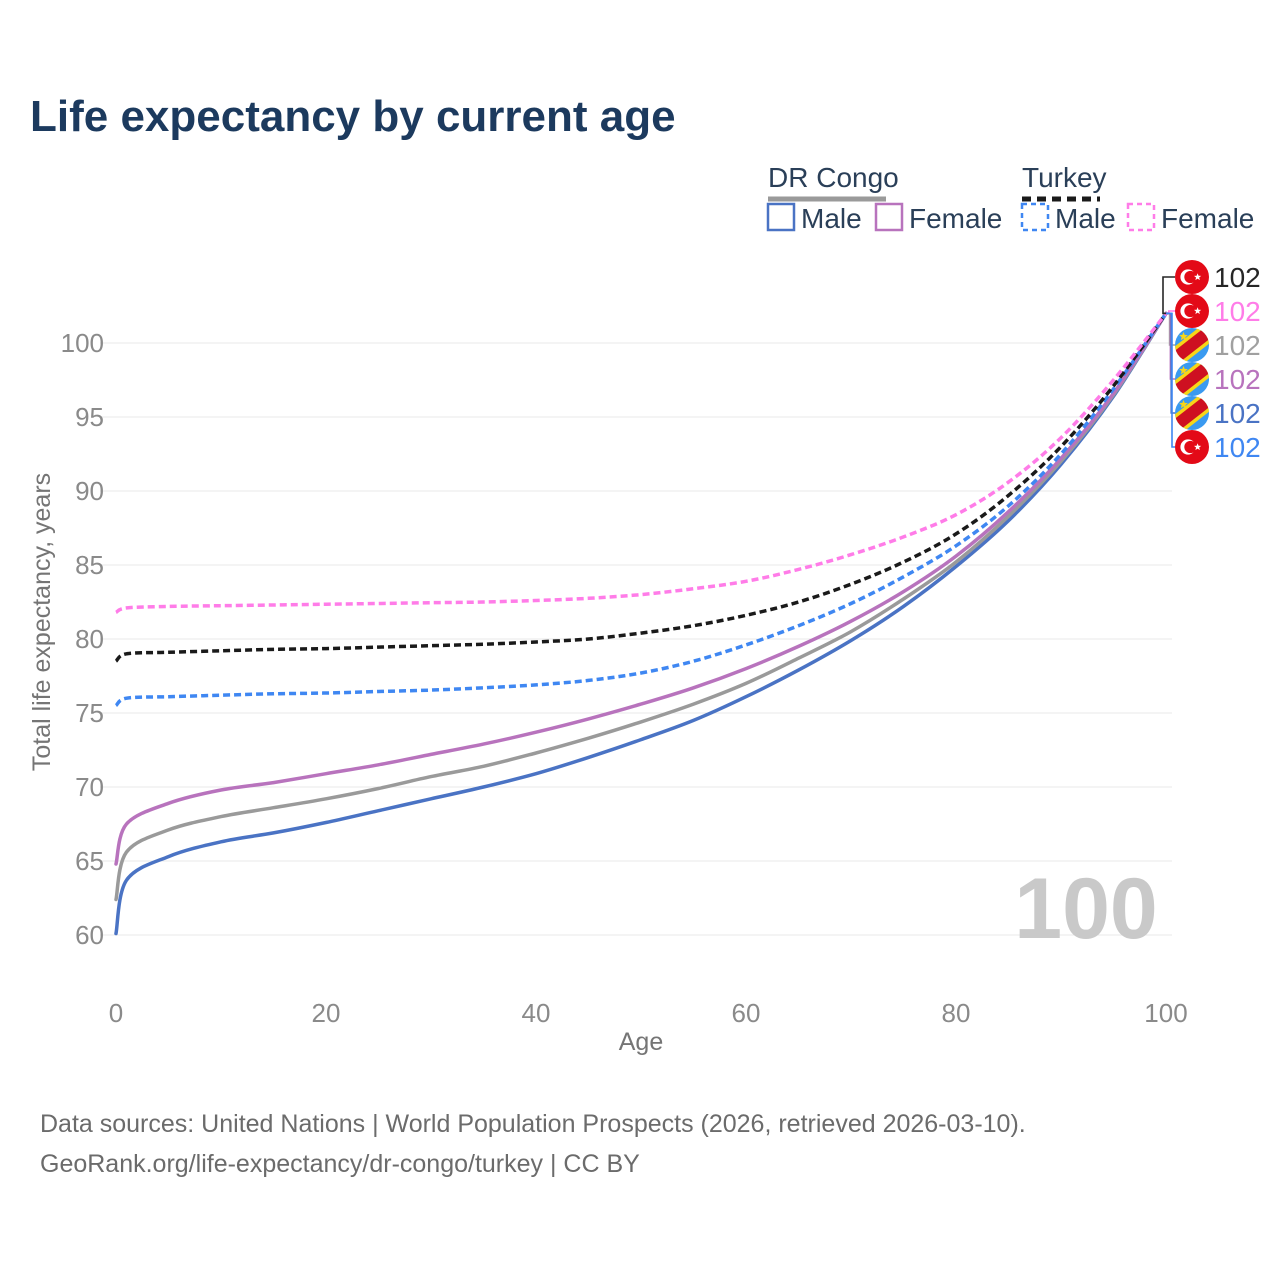 This screenshot has width=1280, height=1280. What do you see at coordinates (89, 713) in the screenshot?
I see `y-tick-label: 75` at bounding box center [89, 713].